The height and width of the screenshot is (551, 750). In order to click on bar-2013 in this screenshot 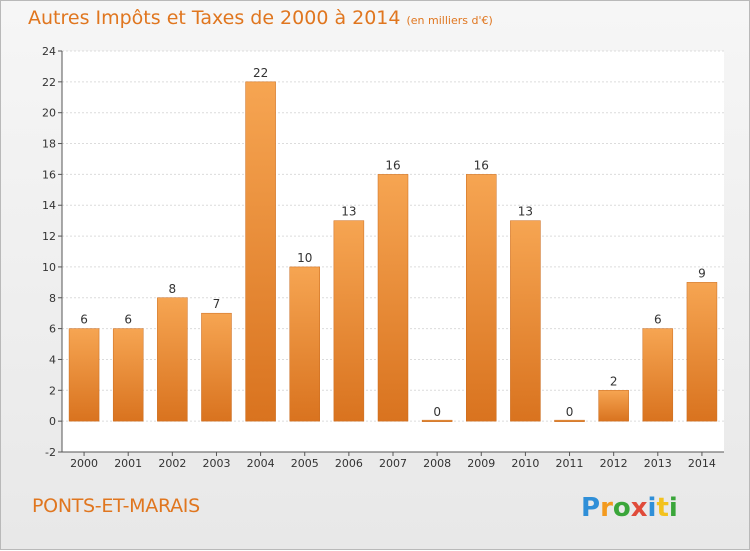, I will do `click(658, 375)`.